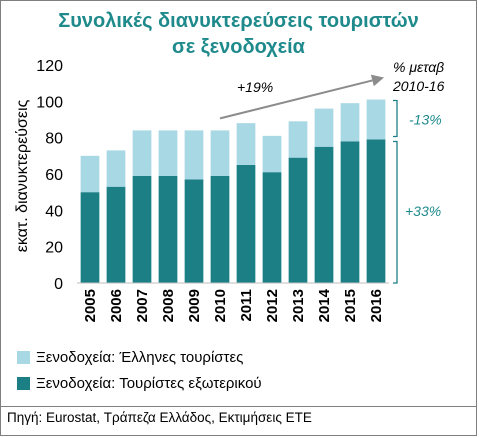 The image size is (479, 438). I want to click on bar-foreign-2009, so click(194, 231).